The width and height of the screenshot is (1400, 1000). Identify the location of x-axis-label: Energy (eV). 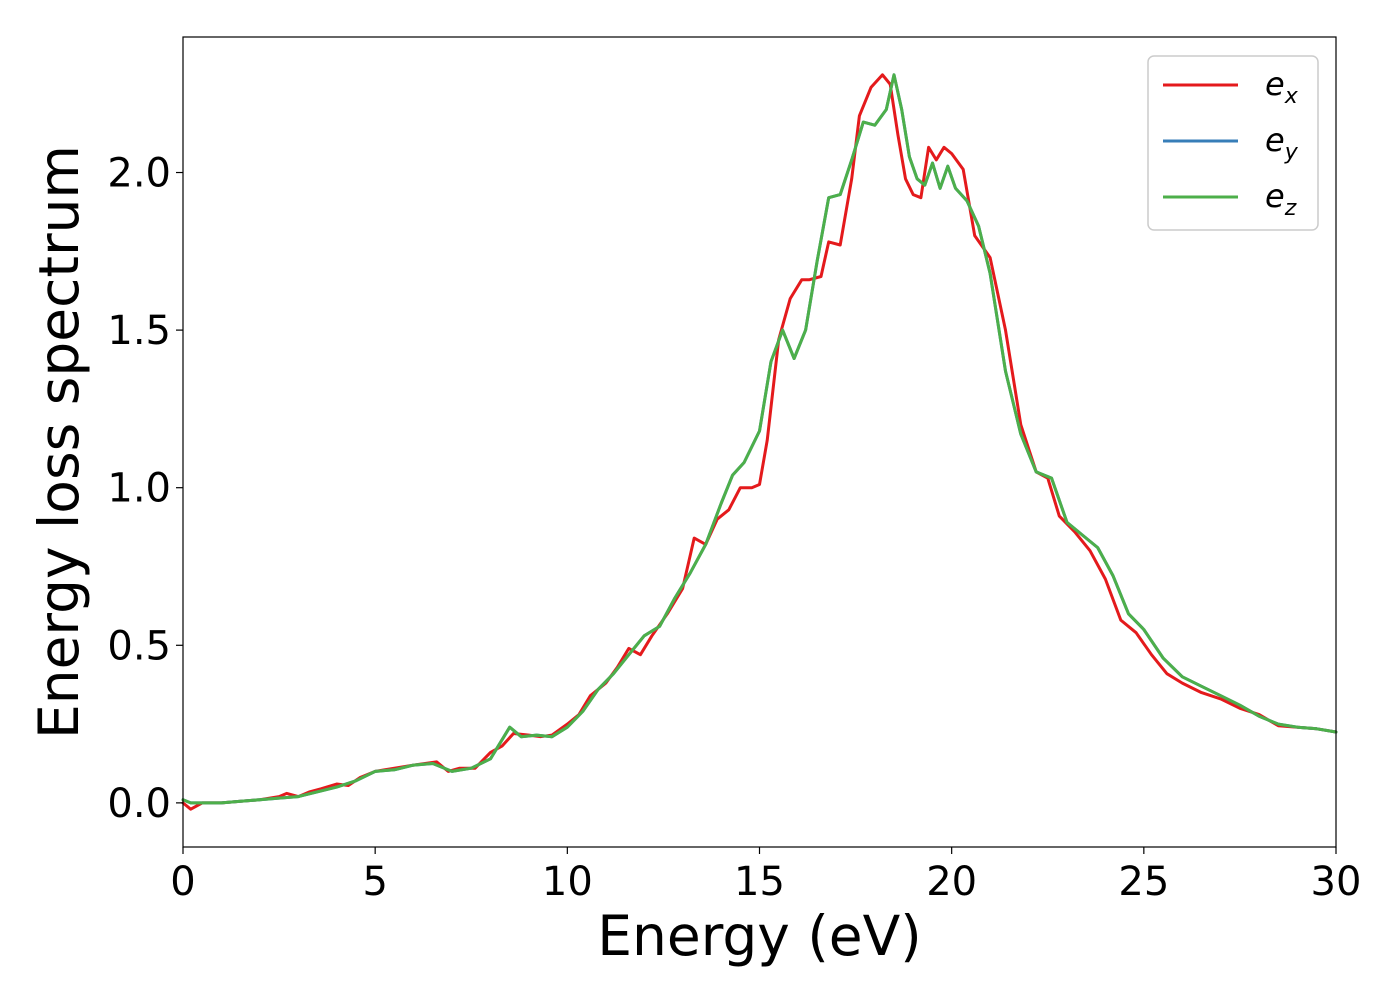
(759, 936).